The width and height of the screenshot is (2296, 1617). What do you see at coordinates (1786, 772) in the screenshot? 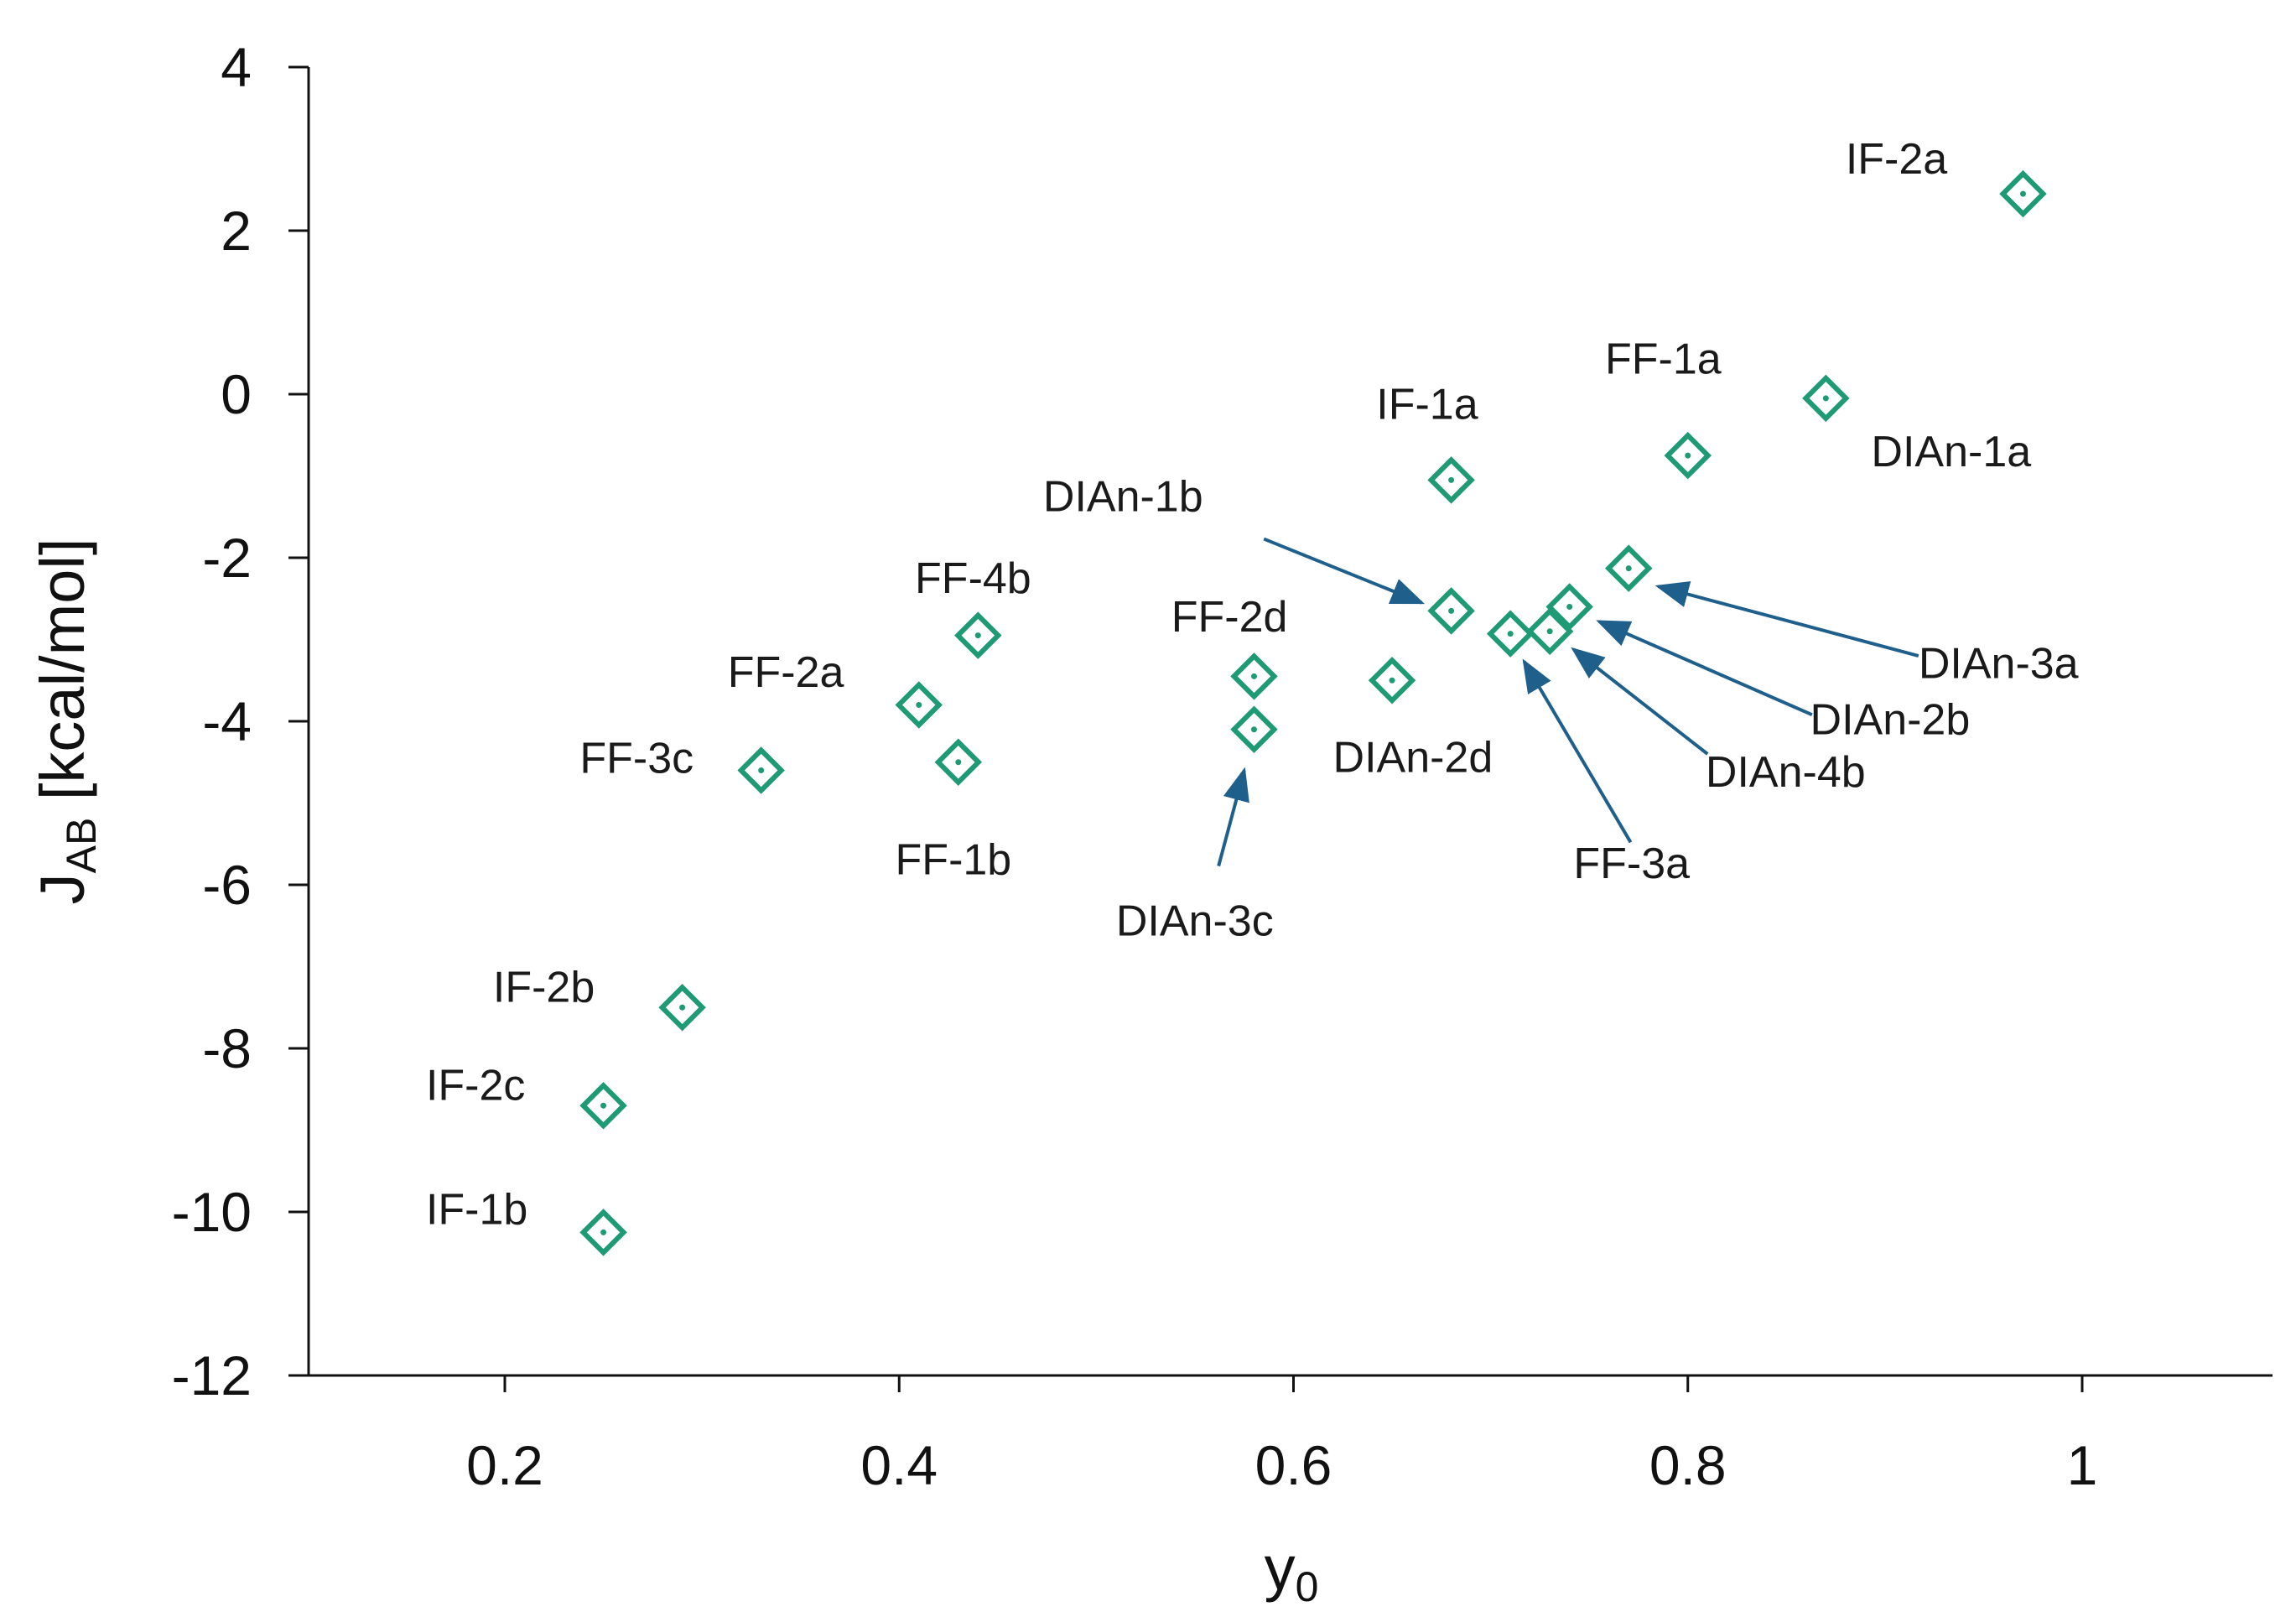
I see `point-label: DIAn-4b` at bounding box center [1786, 772].